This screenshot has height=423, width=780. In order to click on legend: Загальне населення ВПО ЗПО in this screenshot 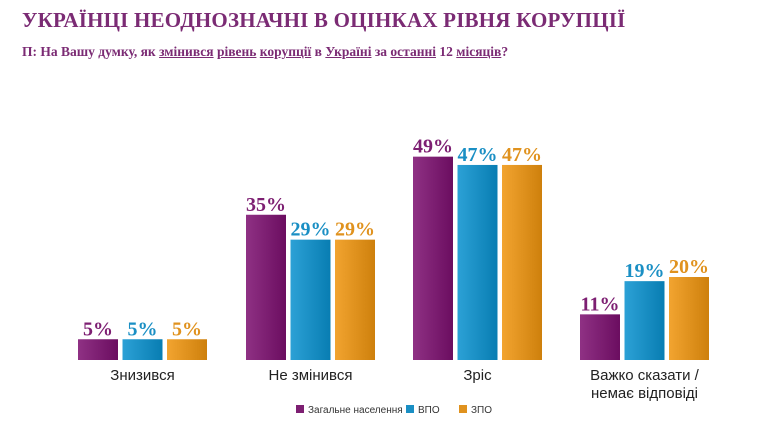, I will do `click(394, 410)`.